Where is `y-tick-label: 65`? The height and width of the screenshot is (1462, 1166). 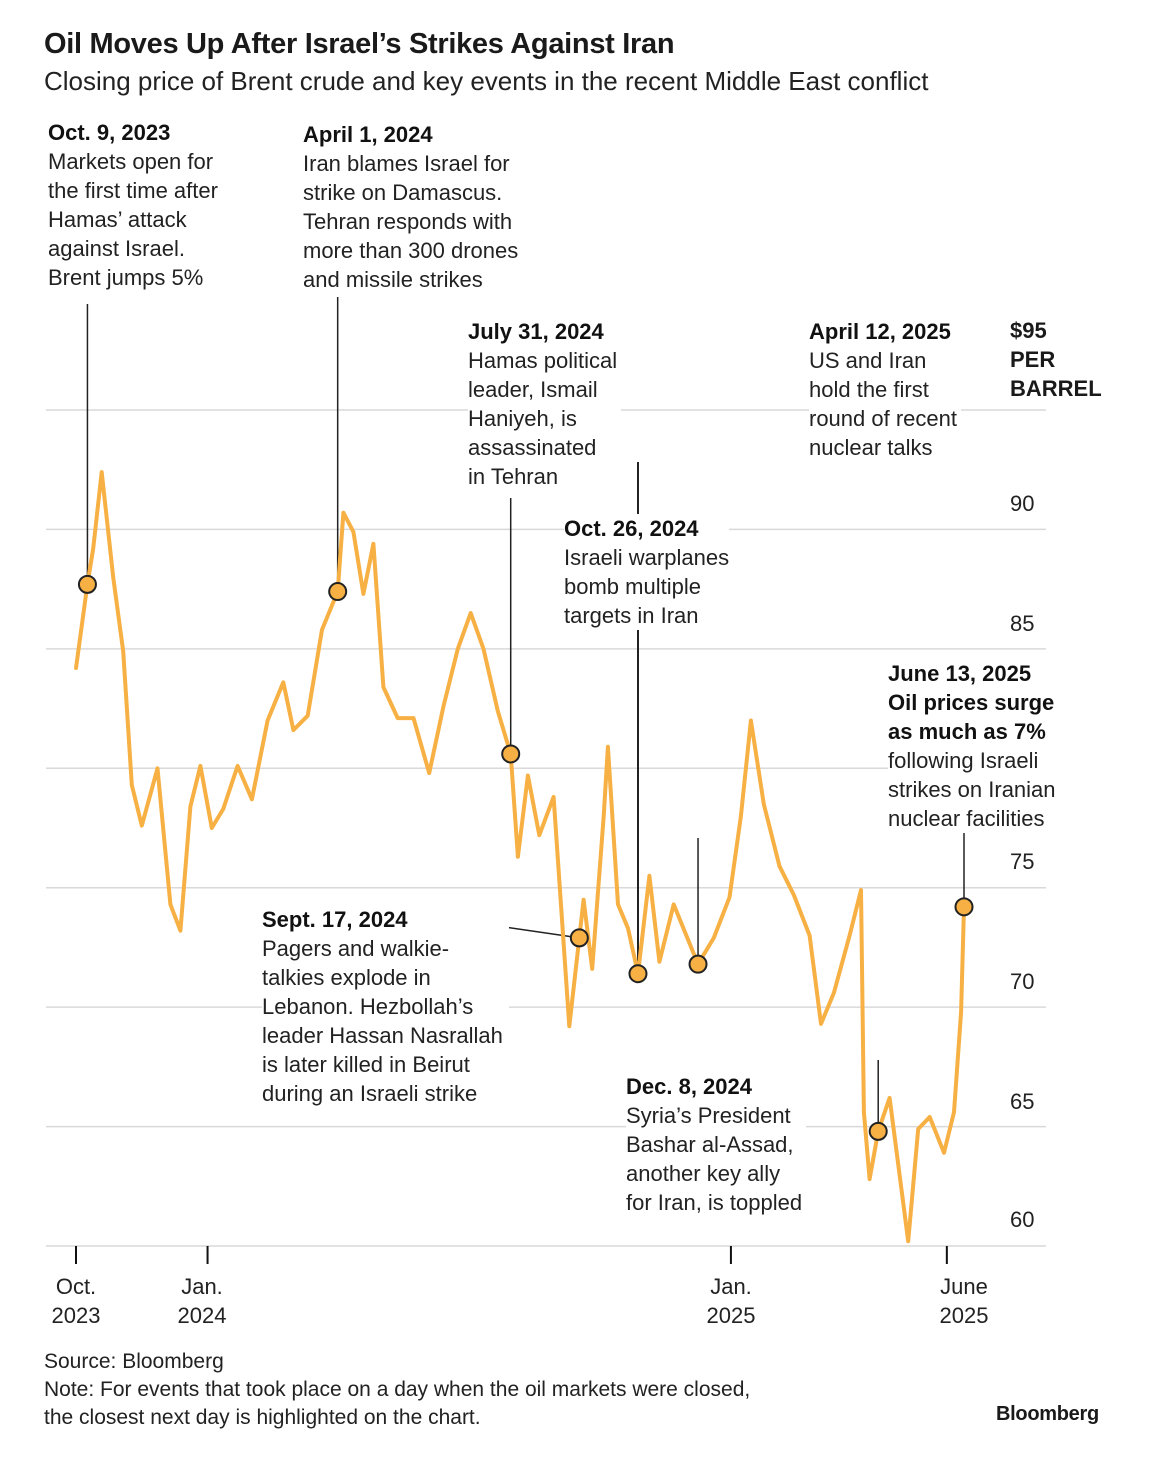
y-tick-label: 65 is located at coordinates (1022, 1101).